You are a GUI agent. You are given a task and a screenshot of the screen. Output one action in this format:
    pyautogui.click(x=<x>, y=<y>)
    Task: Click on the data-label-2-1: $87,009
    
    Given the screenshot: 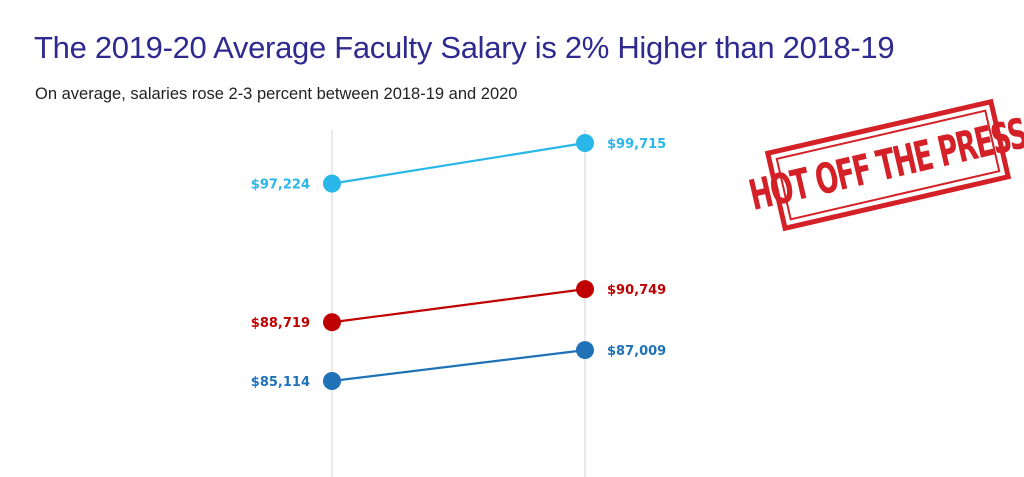 What is the action you would take?
    pyautogui.click(x=636, y=351)
    